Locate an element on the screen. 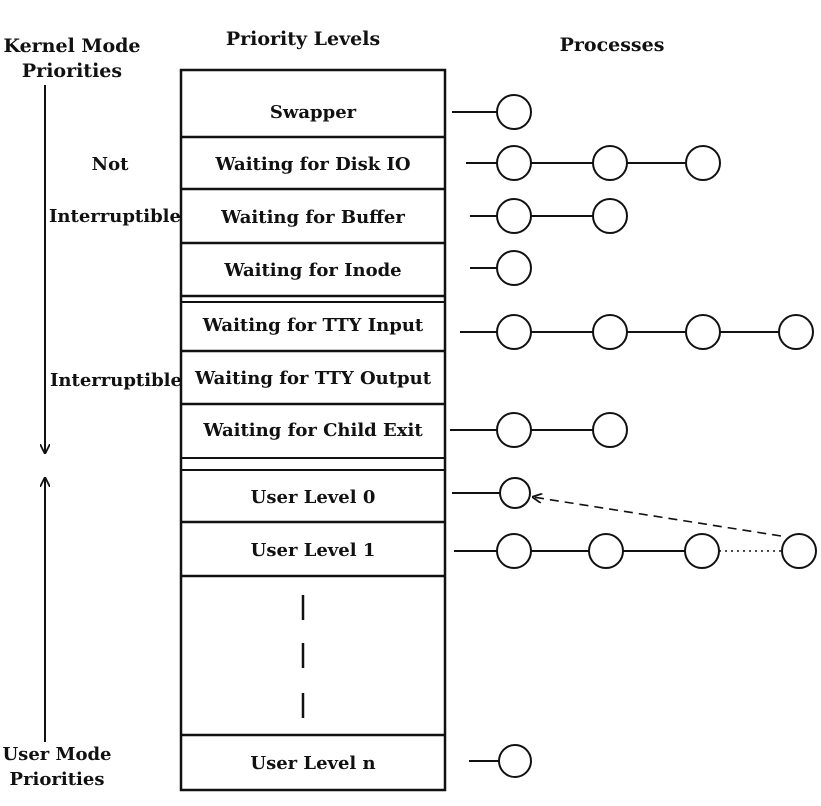 The width and height of the screenshot is (821, 806). processes-header: Processes is located at coordinates (612, 45).